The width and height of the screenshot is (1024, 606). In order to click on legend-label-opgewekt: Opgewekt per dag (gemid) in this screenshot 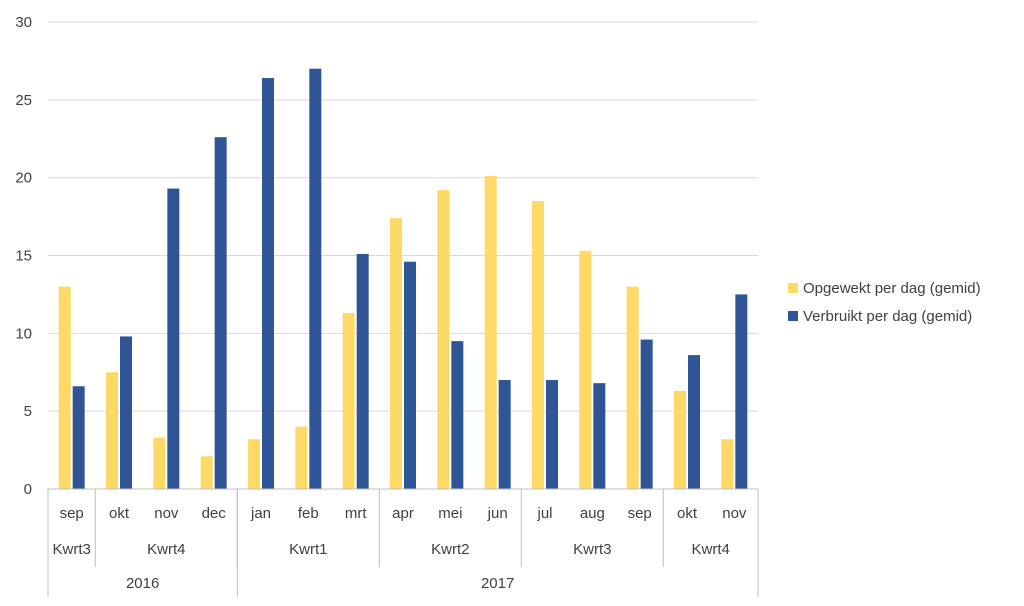, I will do `click(892, 288)`.